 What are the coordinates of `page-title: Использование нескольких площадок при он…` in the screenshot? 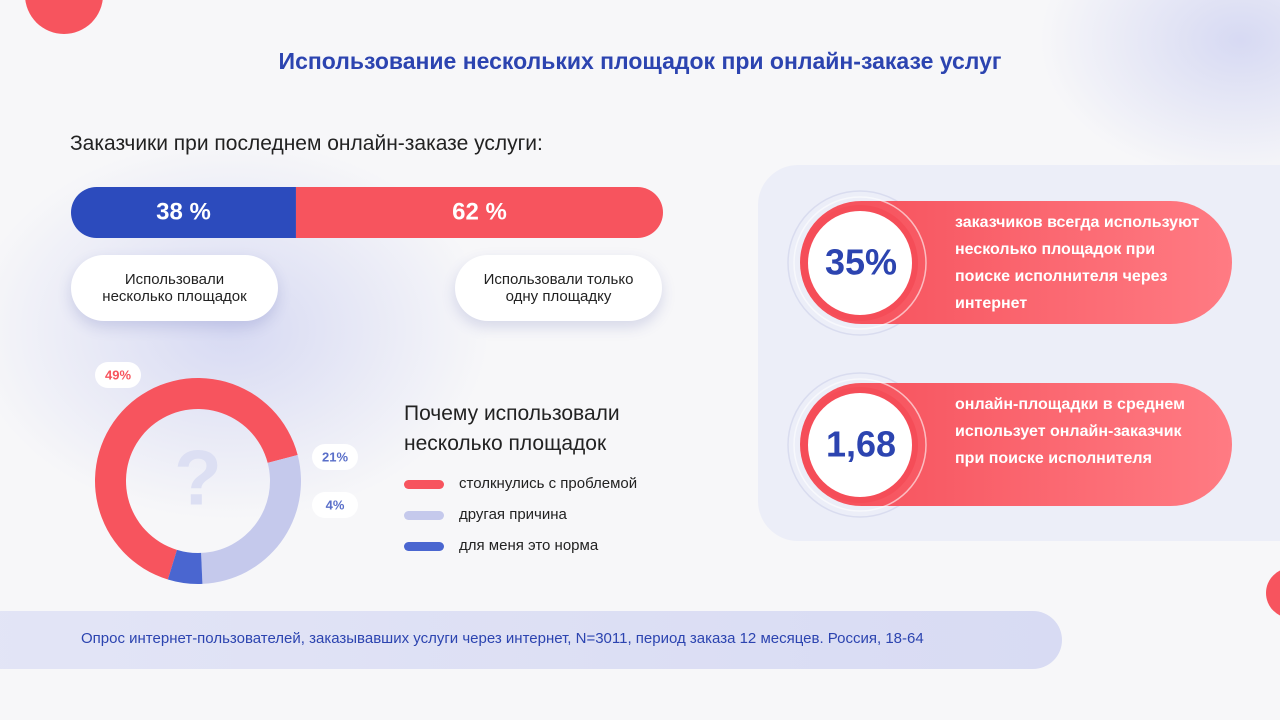 It's located at (640, 61).